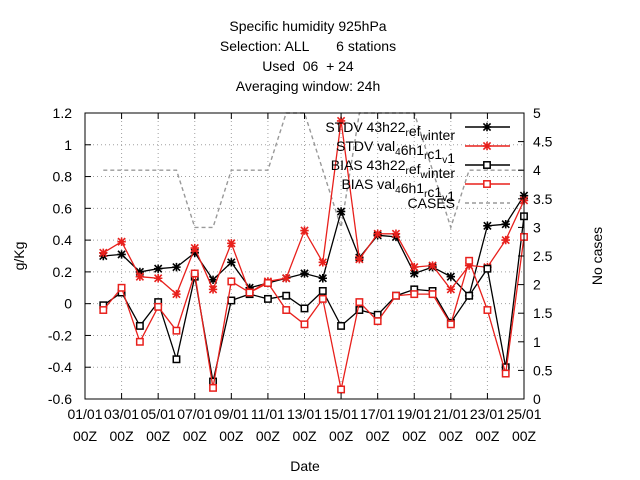 The height and width of the screenshot is (480, 640). Describe the element at coordinates (537, 285) in the screenshot. I see `y2-tick-label: 2` at that location.